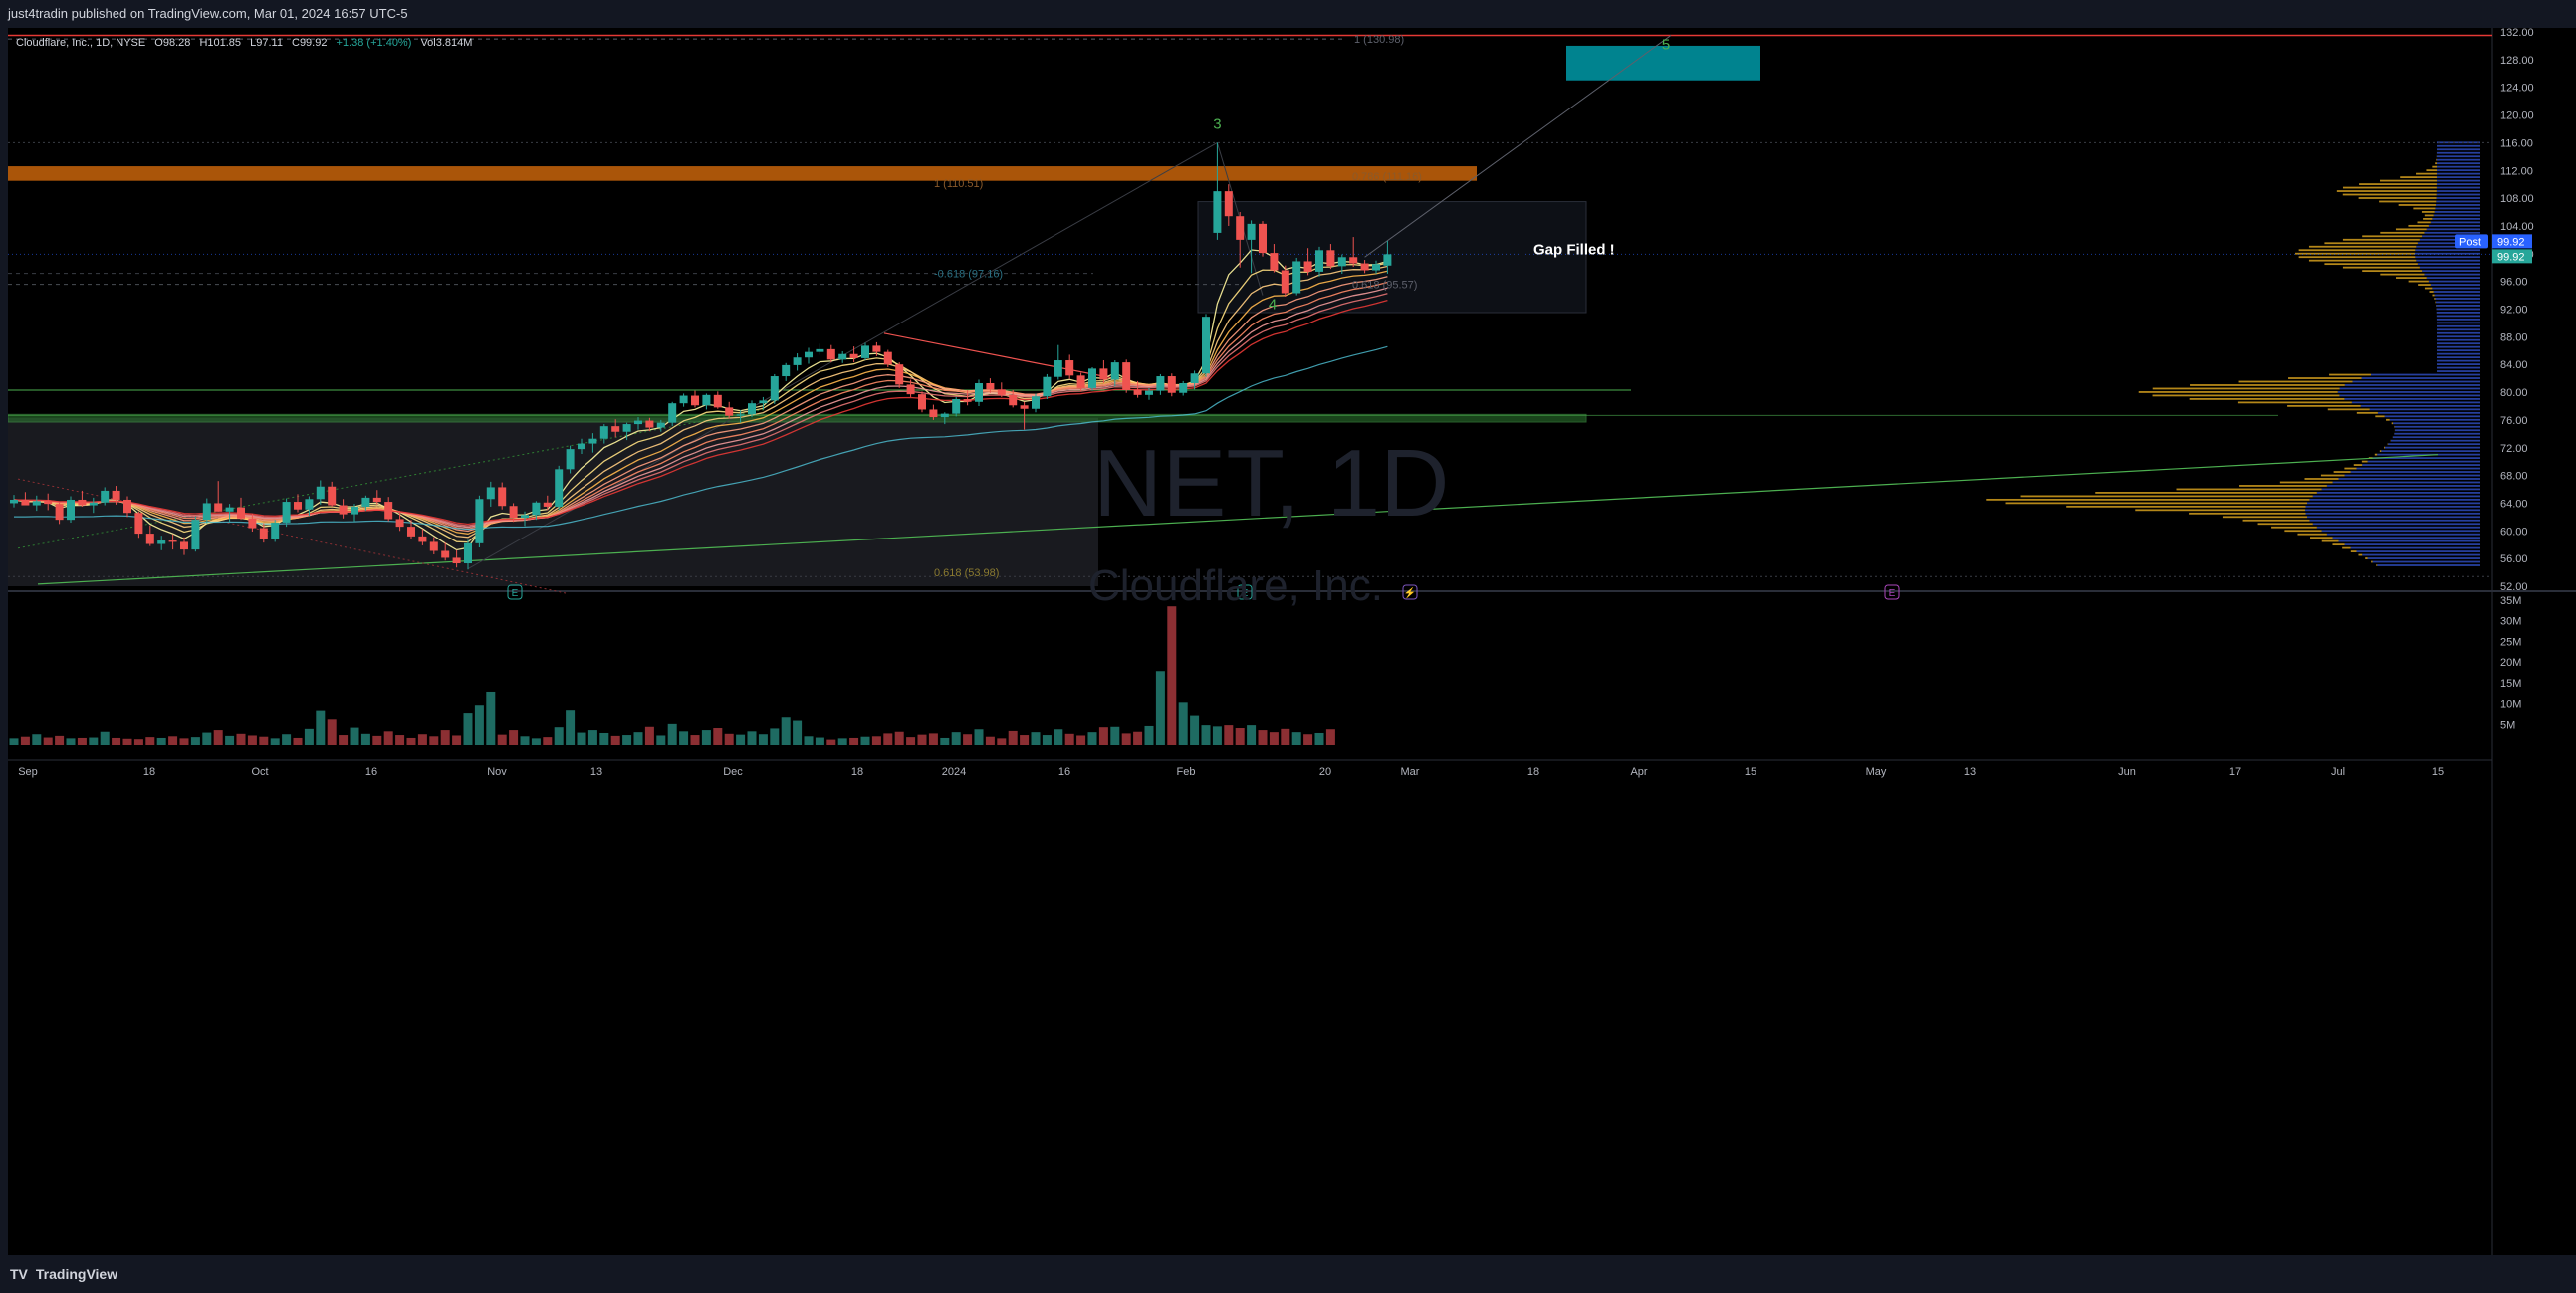  What do you see at coordinates (1750, 772) in the screenshot?
I see `time-tick-label: 15` at bounding box center [1750, 772].